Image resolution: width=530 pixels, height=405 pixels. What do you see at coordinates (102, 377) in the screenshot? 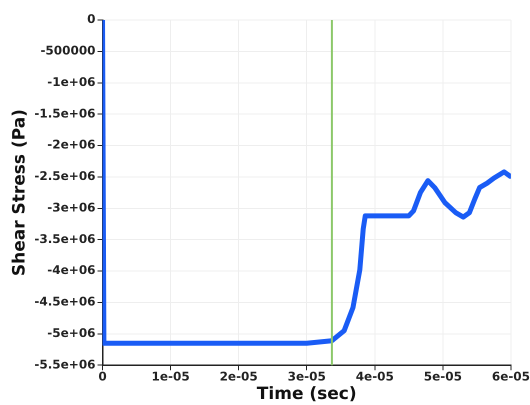
I see `x-tick-label: 0` at bounding box center [102, 377].